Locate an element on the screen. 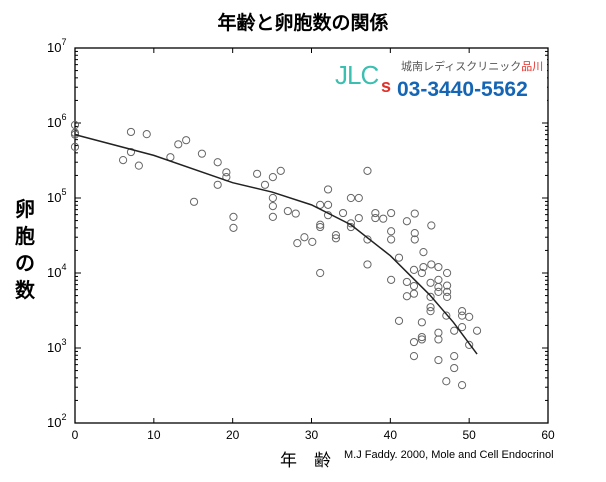 This screenshot has width=606, height=482. x-tick-label: 10 is located at coordinates (154, 435).